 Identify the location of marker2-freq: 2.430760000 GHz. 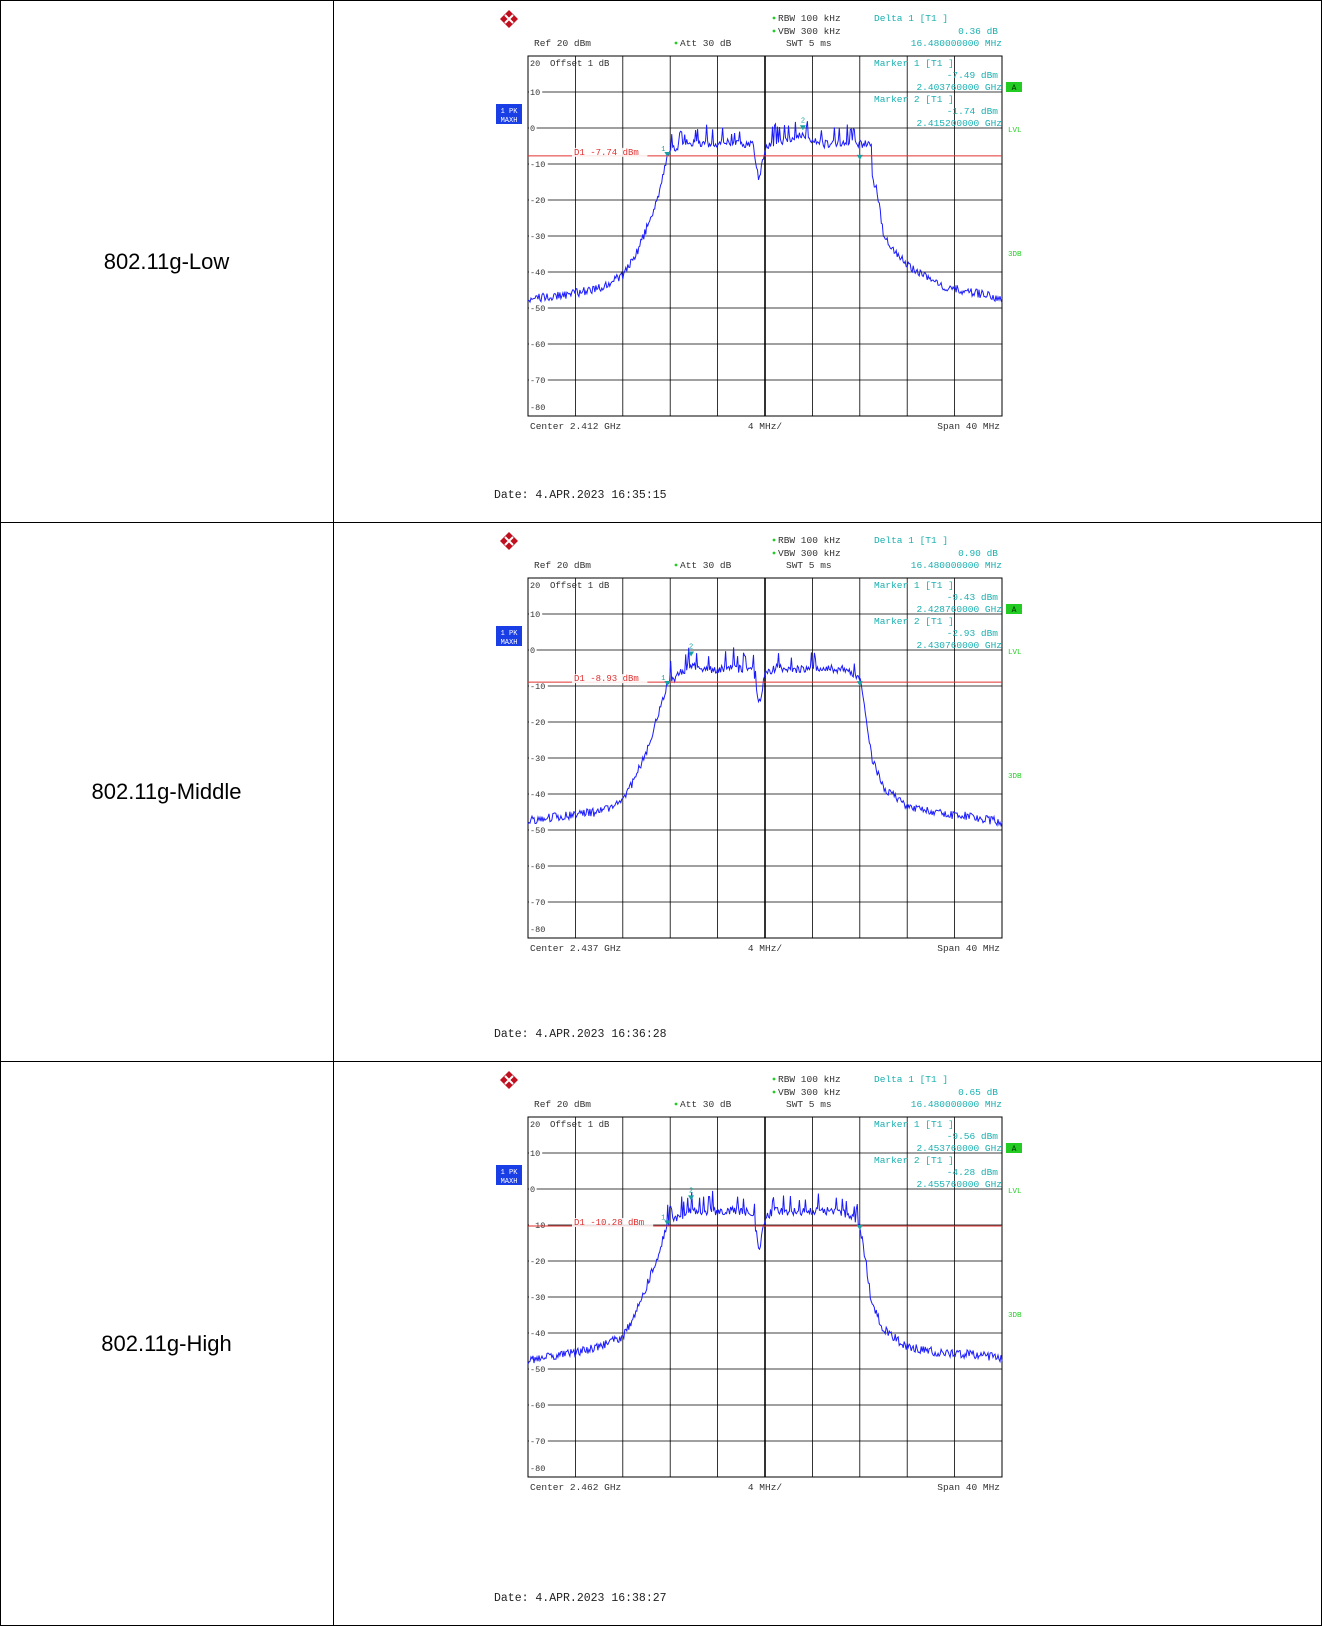
(959, 645).